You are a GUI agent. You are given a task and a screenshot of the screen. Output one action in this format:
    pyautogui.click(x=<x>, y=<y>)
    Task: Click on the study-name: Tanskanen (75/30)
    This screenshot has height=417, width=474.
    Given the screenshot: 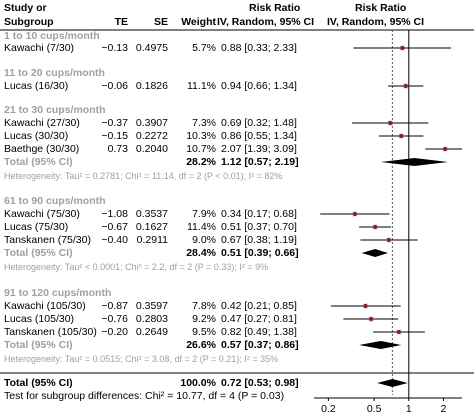 What is the action you would take?
    pyautogui.click(x=47, y=240)
    